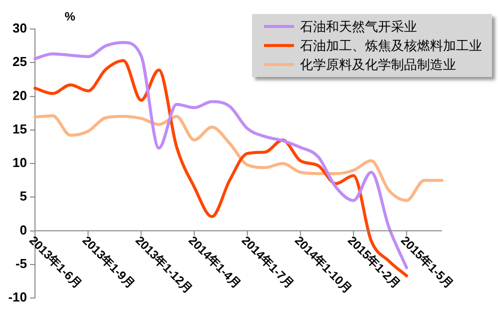 Image resolution: width=498 pixels, height=327 pixels. I want to click on y-tick-label: -5, so click(21, 263).